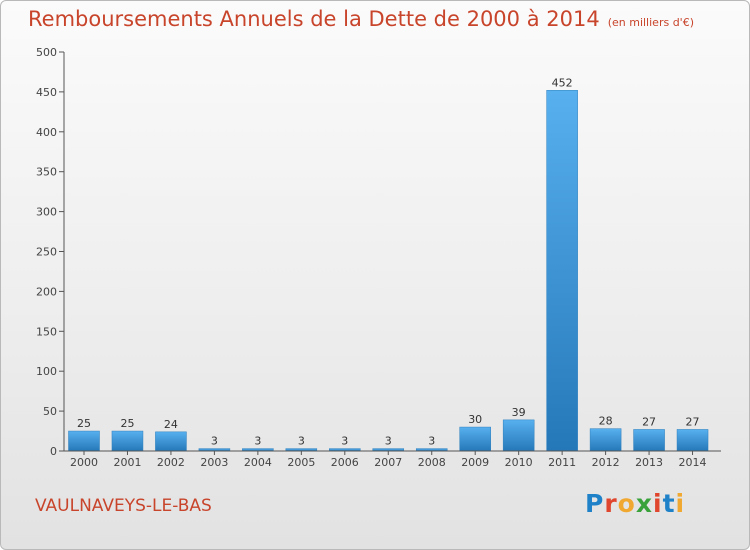  Describe the element at coordinates (84, 441) in the screenshot. I see `bar-2000` at that location.